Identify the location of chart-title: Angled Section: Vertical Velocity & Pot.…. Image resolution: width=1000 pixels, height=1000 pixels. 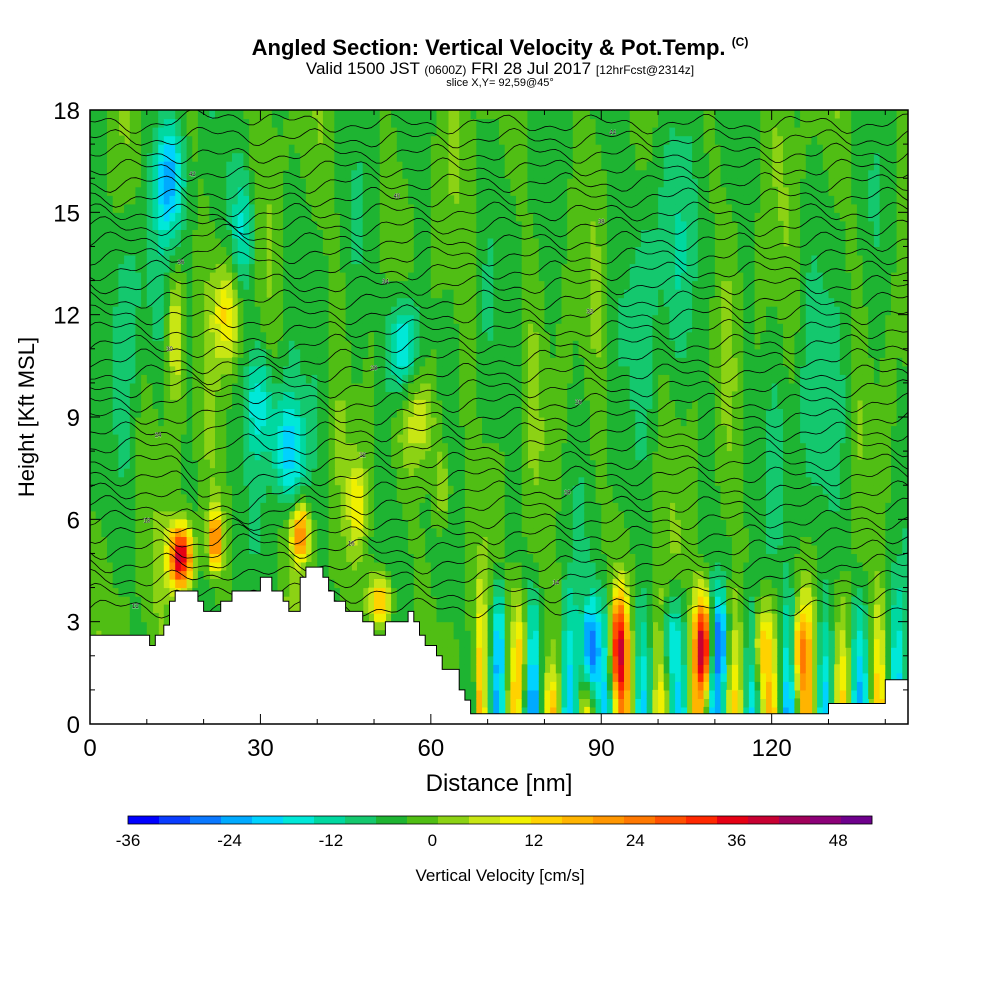
(500, 47).